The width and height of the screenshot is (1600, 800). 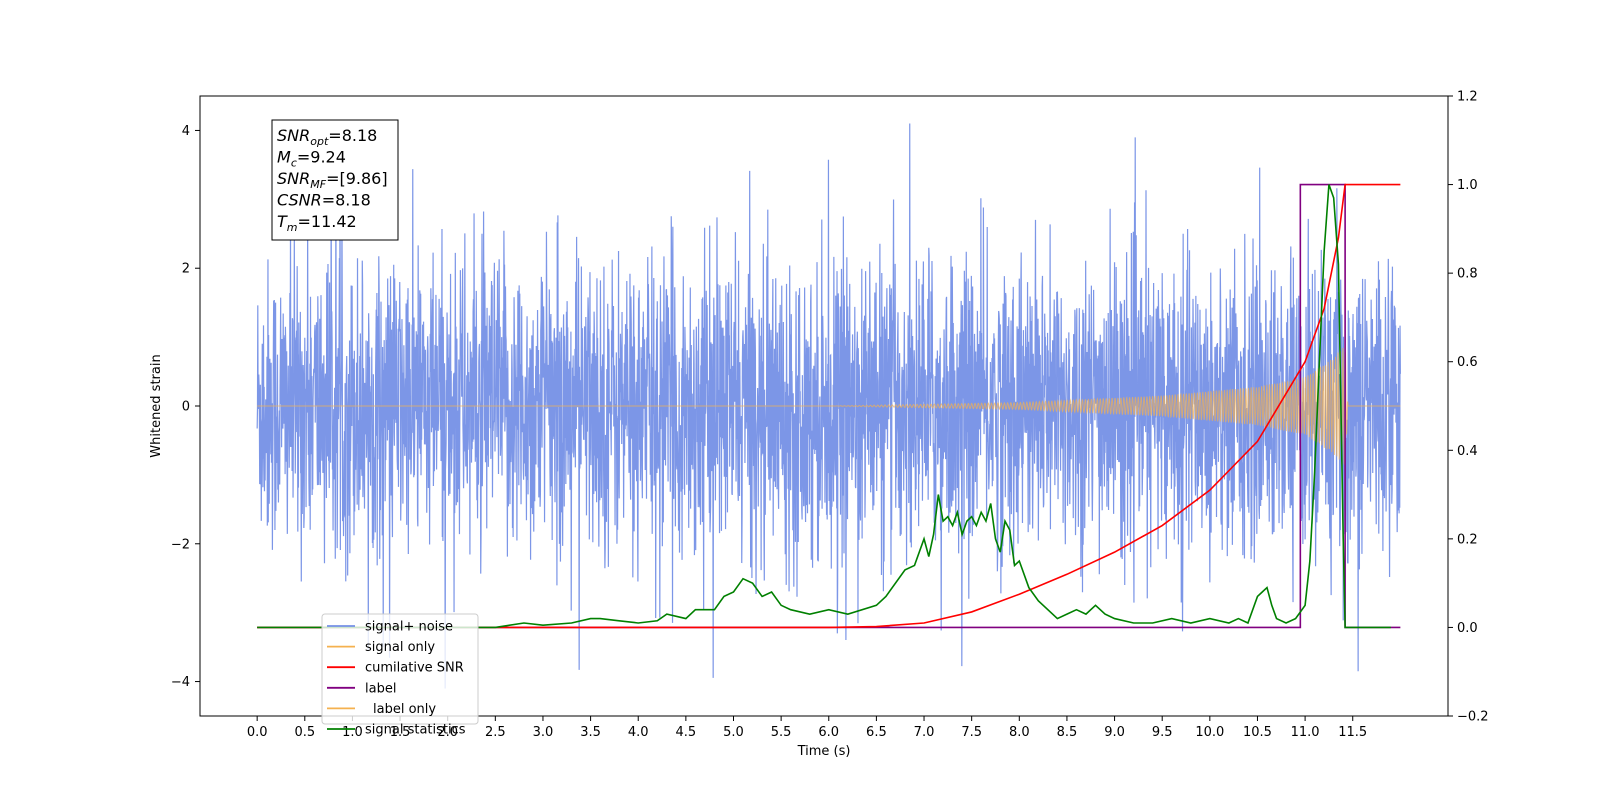 What do you see at coordinates (924, 732) in the screenshot?
I see `x-tick-label: 7.0` at bounding box center [924, 732].